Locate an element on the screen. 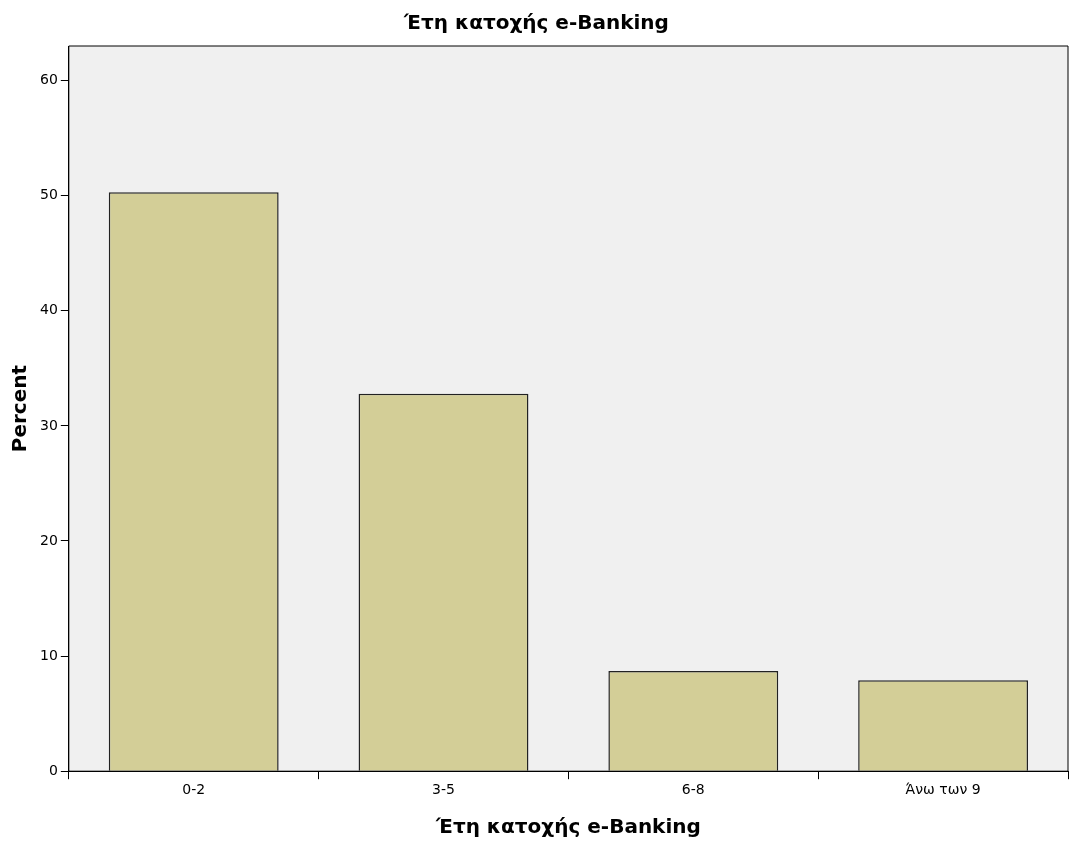 Image resolution: width=1070 pixels, height=849 pixels. y-tick-label: 50 is located at coordinates (48, 194).